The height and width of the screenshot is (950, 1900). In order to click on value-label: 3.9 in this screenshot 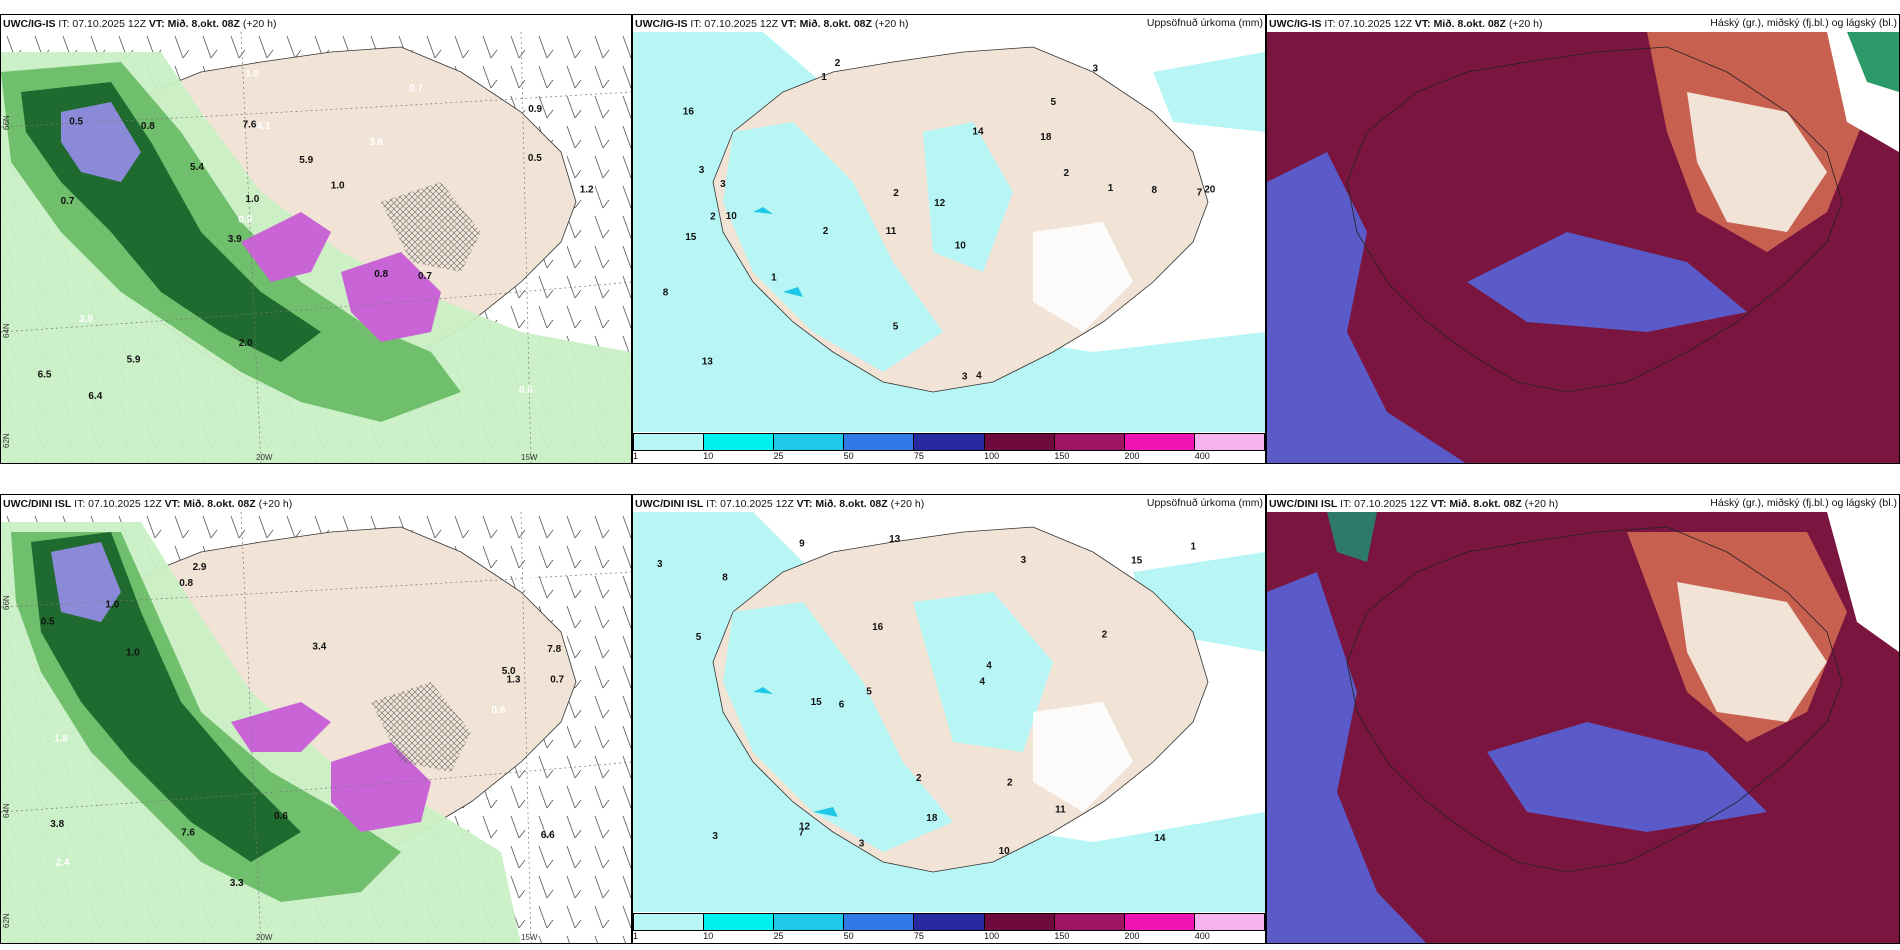, I will do `click(235, 239)`.